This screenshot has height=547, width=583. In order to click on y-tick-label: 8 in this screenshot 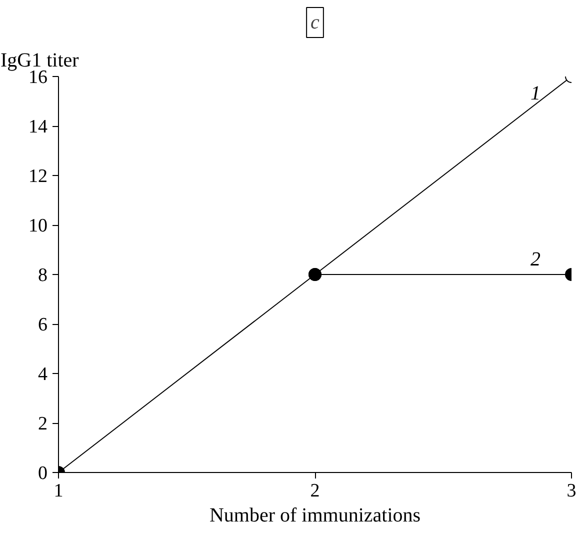, I will do `click(43, 275)`.